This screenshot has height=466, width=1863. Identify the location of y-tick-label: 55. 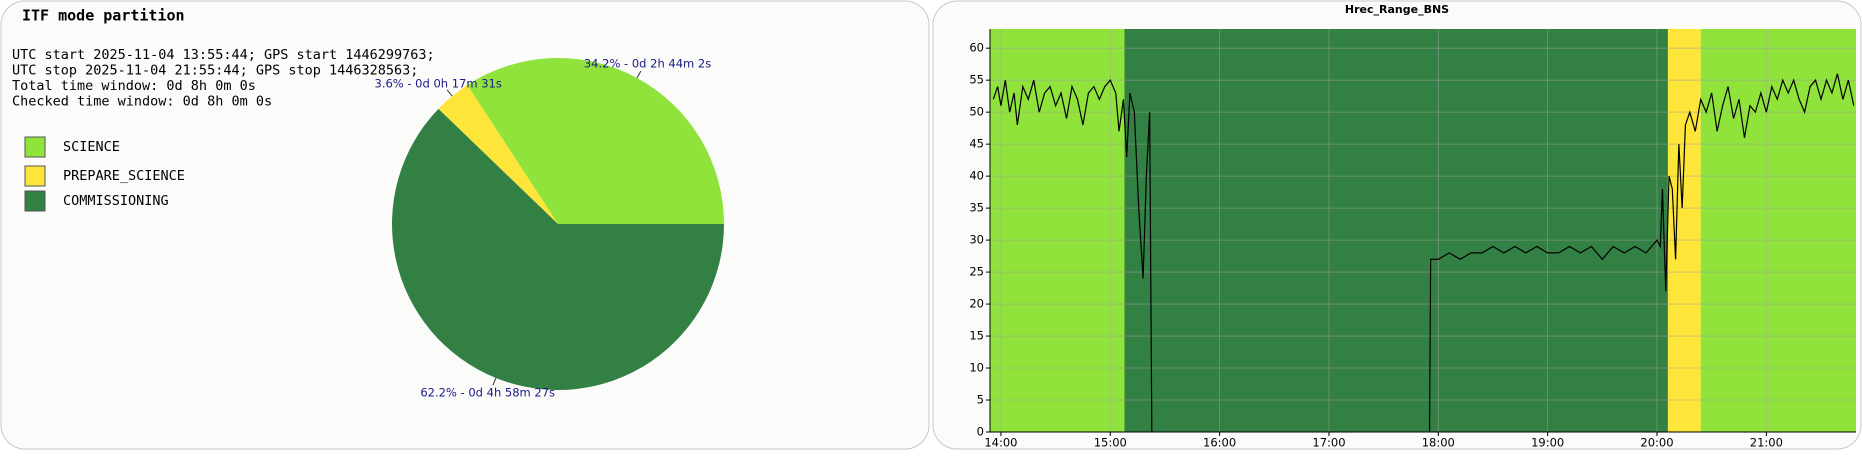
(976, 80).